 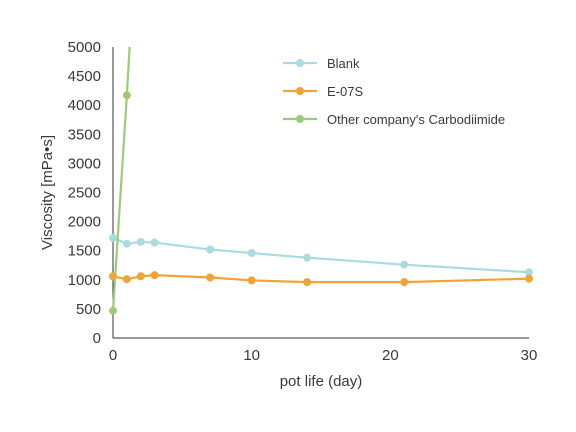 I want to click on y-tick-label: 3000, so click(x=84, y=163).